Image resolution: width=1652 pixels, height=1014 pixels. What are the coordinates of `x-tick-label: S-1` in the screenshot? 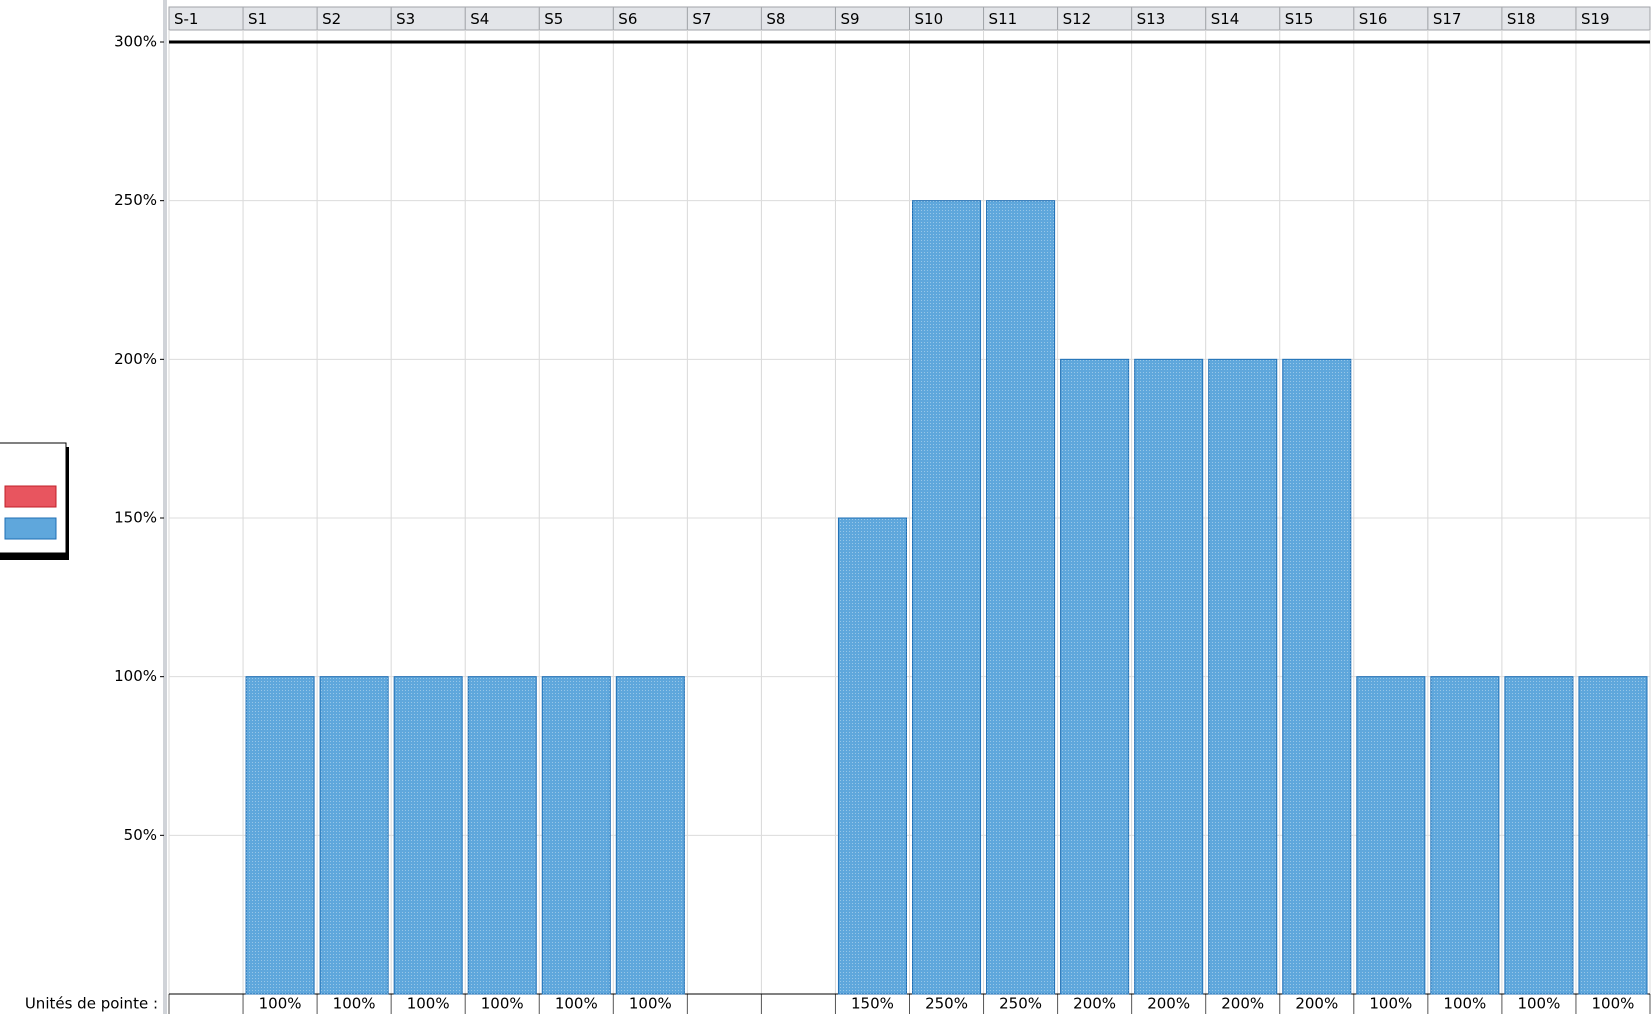 It's located at (186, 19).